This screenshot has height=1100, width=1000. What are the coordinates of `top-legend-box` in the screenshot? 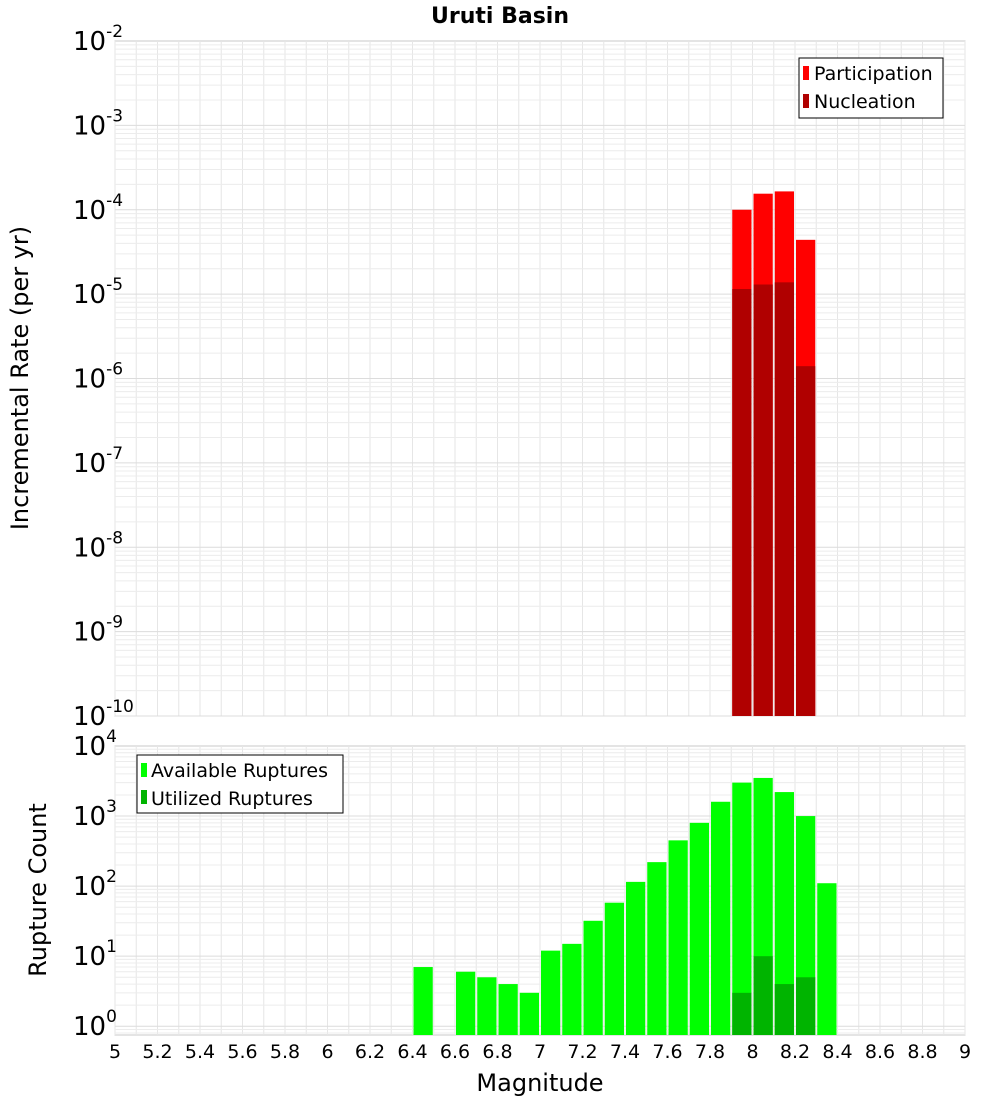 It's located at (871, 88).